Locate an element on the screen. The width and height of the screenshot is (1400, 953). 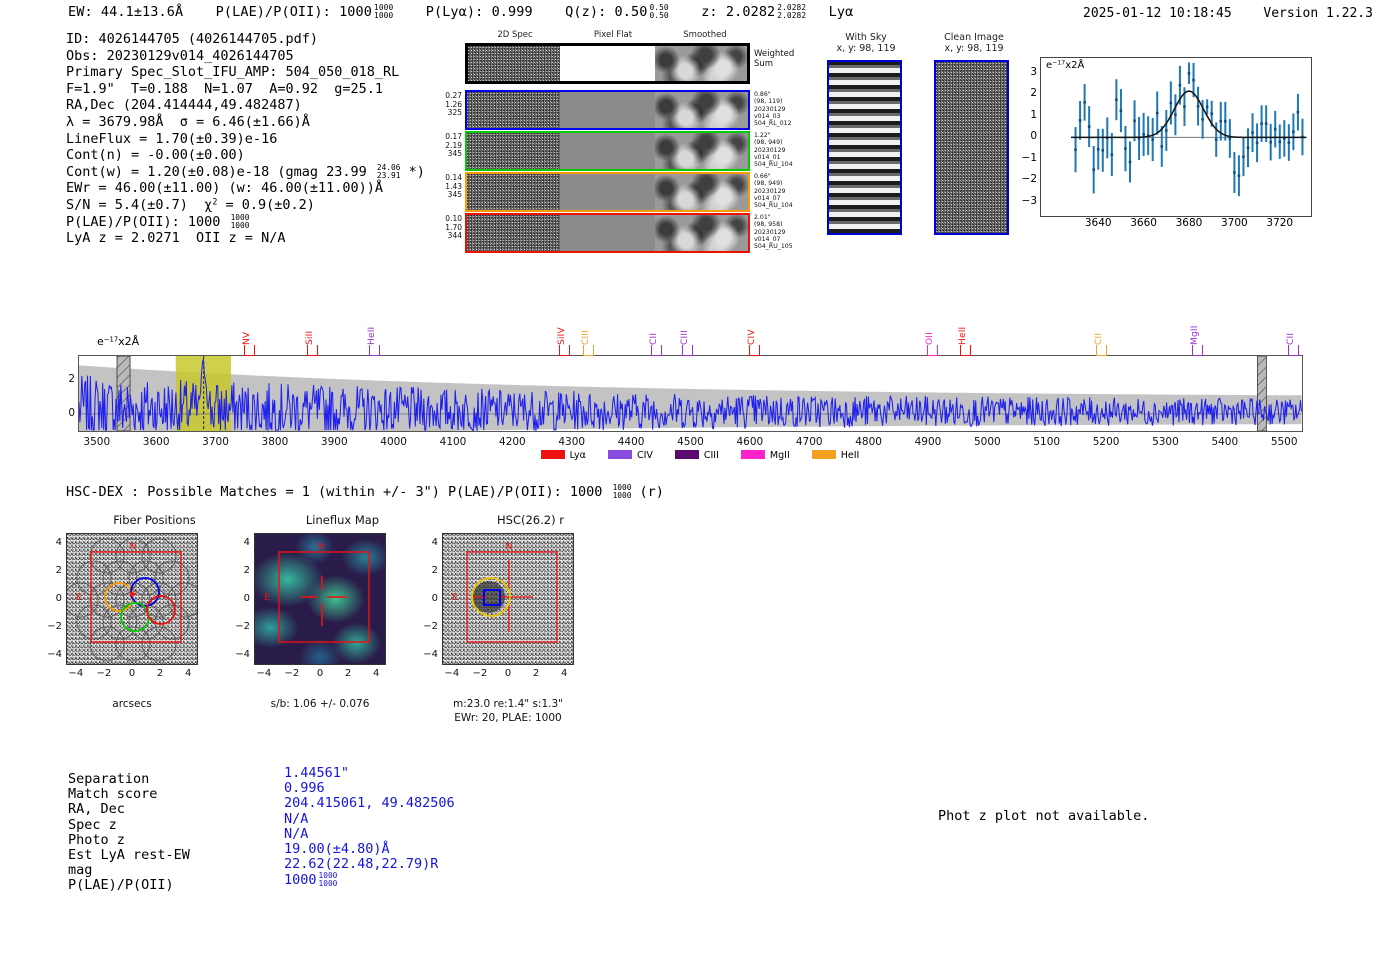
header-qz-label: Q(z): is located at coordinates (586, 12).